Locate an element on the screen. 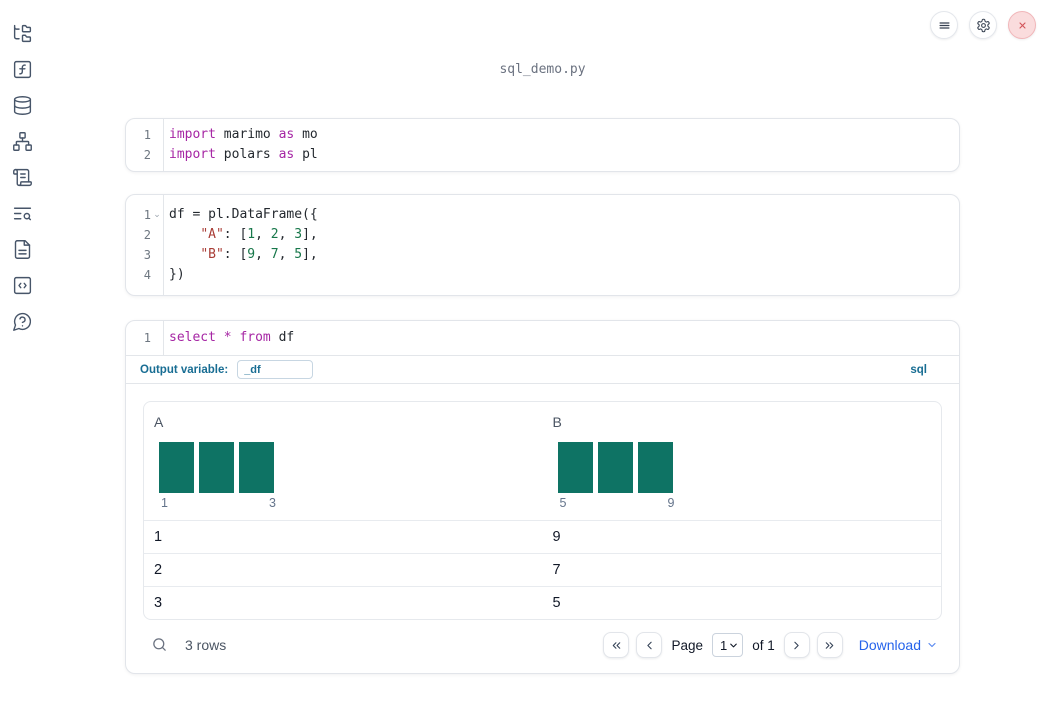 Image resolution: width=1043 pixels, height=713 pixels. sidebar-button-outline-search is located at coordinates (22, 213).